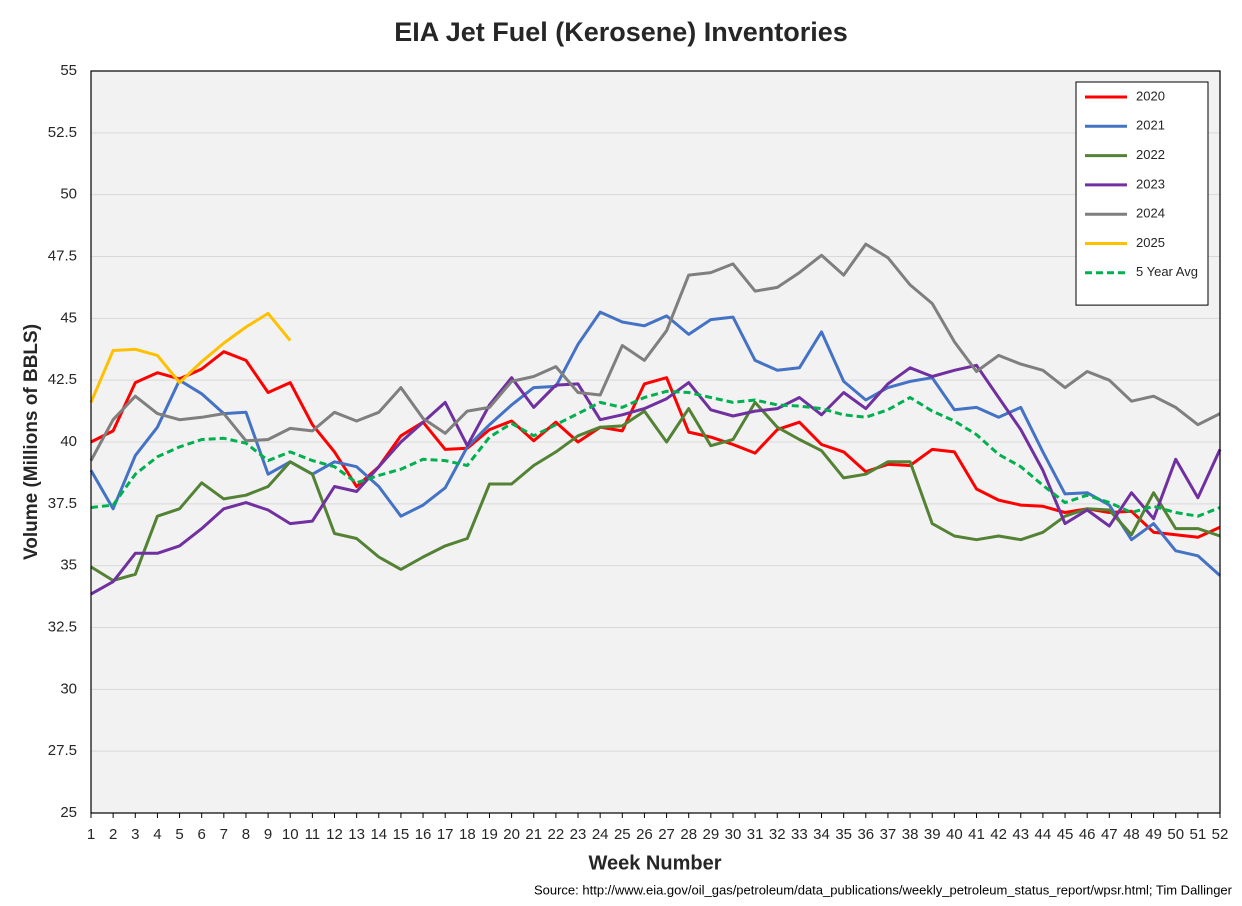  Describe the element at coordinates (622, 834) in the screenshot. I see `x-tick-label: 25` at that location.